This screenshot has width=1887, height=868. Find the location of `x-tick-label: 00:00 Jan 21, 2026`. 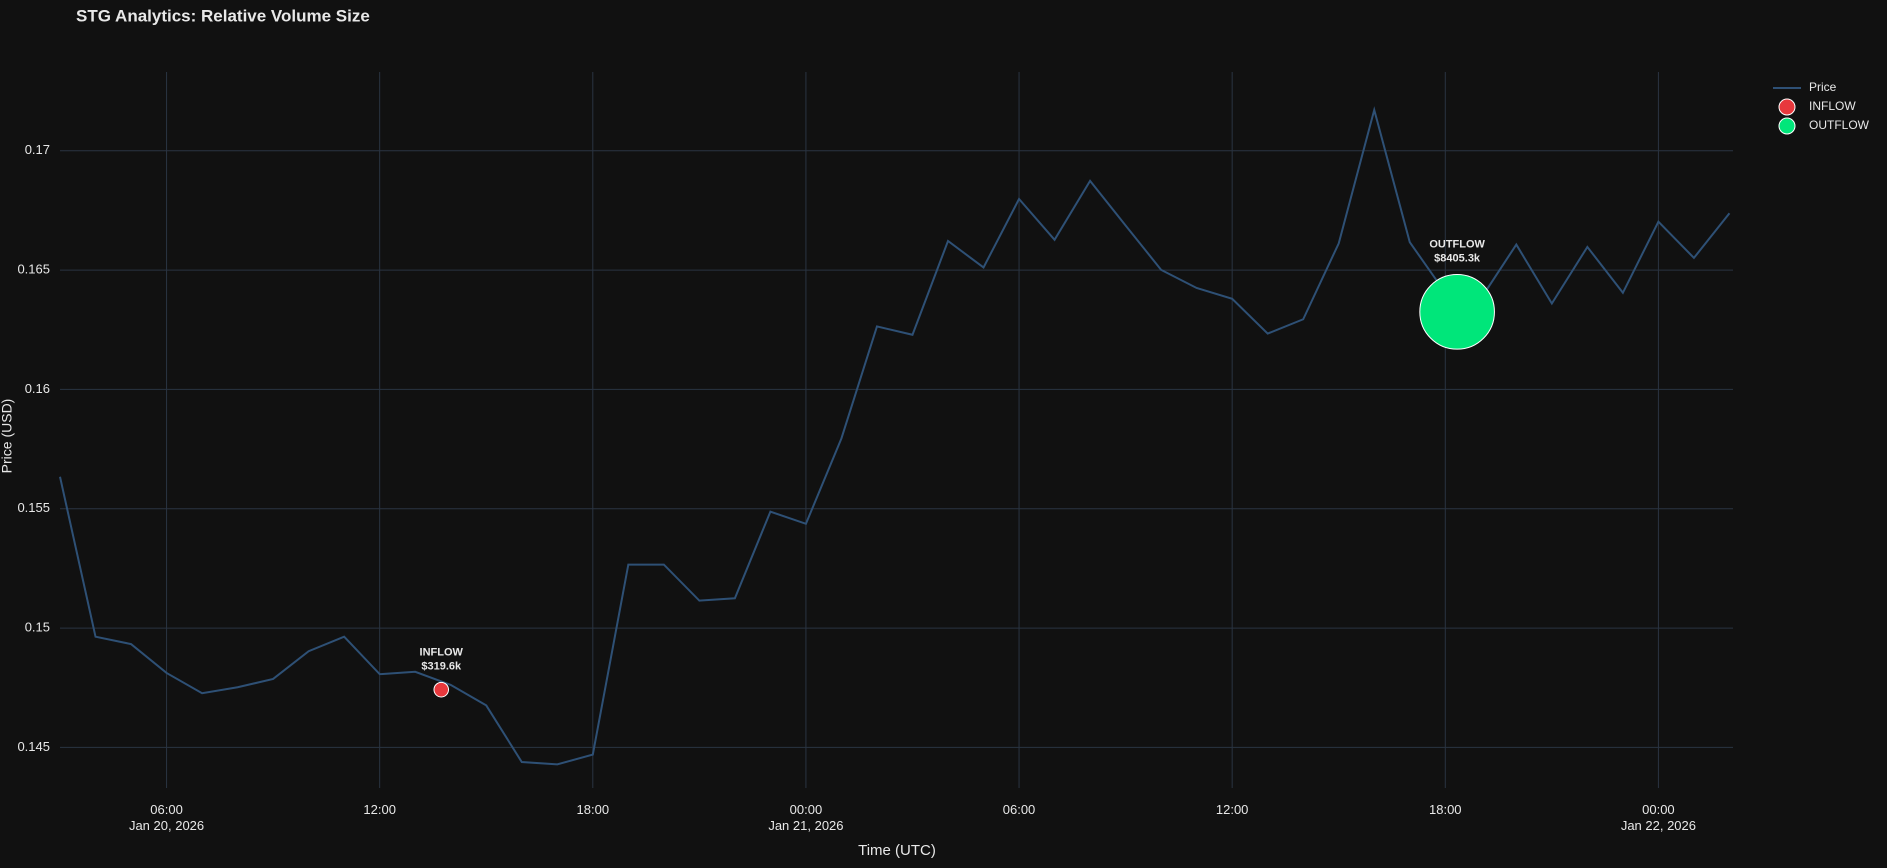

x-tick-label: 00:00 Jan 21, 2026 is located at coordinates (806, 817).